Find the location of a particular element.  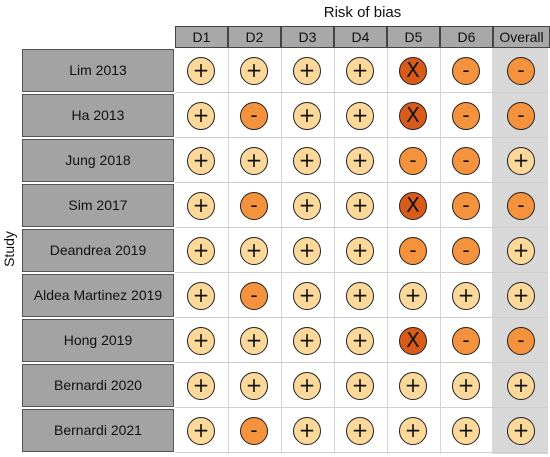

study-label: Hong 2019 is located at coordinates (98, 340).